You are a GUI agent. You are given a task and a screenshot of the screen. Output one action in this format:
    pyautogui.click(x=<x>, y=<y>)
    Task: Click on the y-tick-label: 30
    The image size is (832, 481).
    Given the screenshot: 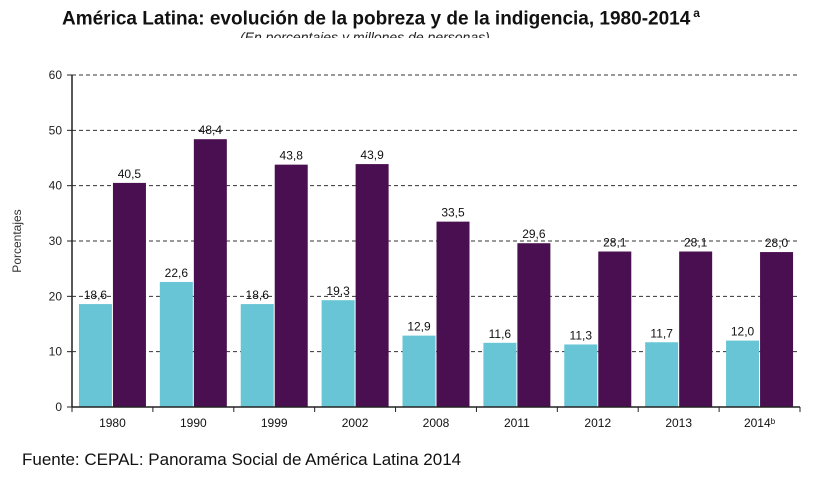 What is the action you would take?
    pyautogui.click(x=56, y=241)
    